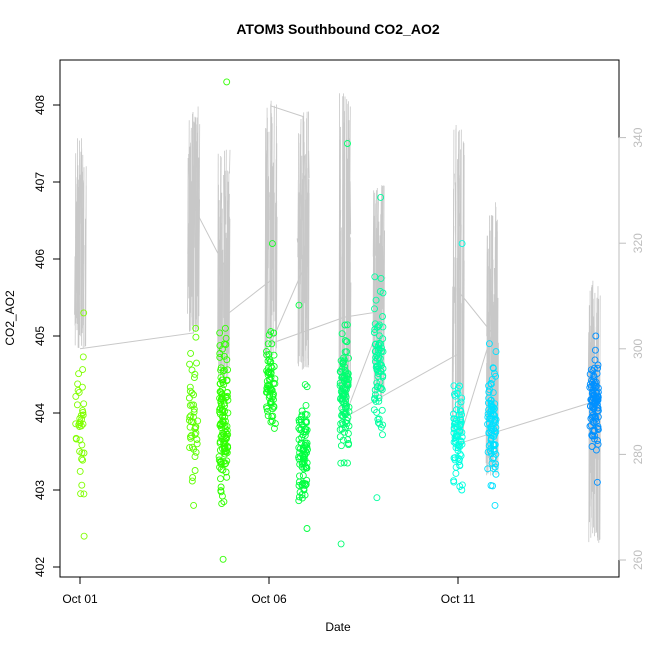 Image resolution: width=650 pixels, height=650 pixels. I want to click on y-tick-label: 405, so click(40, 336).